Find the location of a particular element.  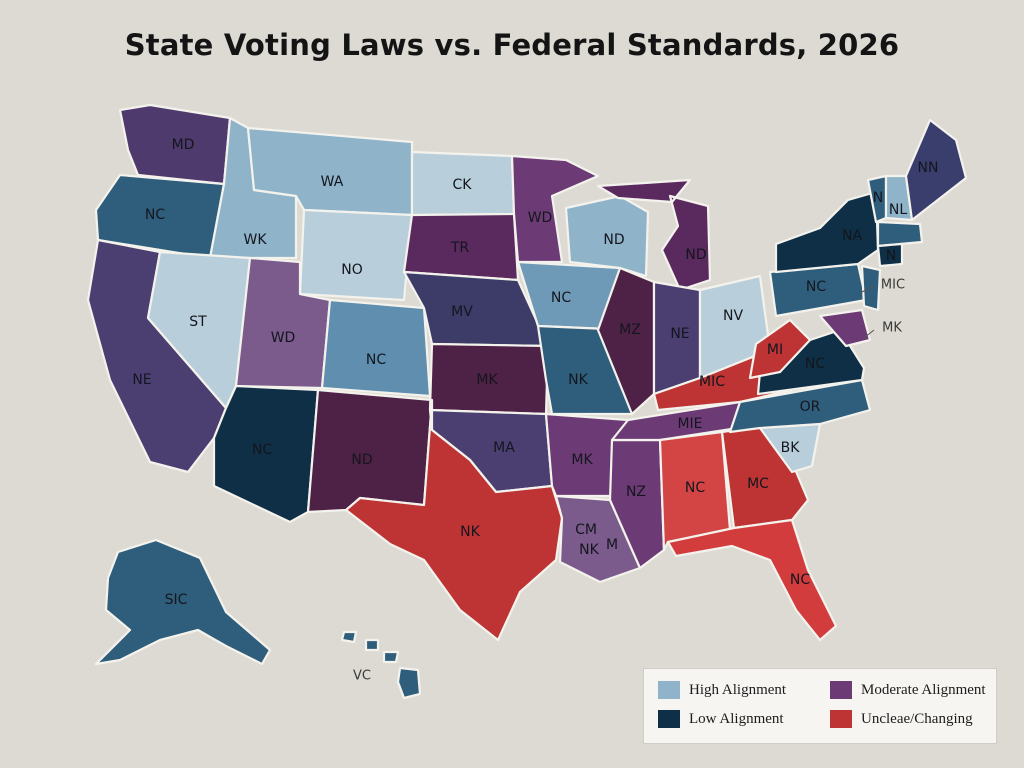

legend-item-high: High Alignment is located at coordinates (722, 690).